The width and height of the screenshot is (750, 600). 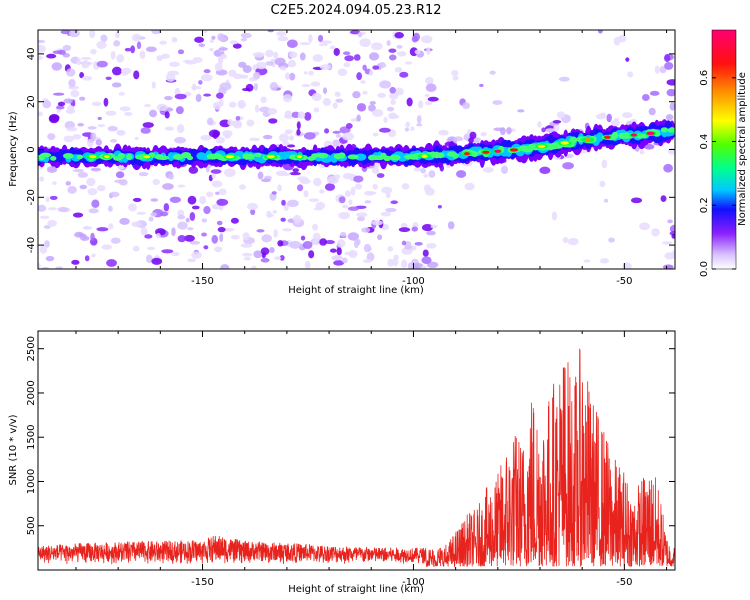 I want to click on colorbar-tick-label: 0.6, so click(x=704, y=78).